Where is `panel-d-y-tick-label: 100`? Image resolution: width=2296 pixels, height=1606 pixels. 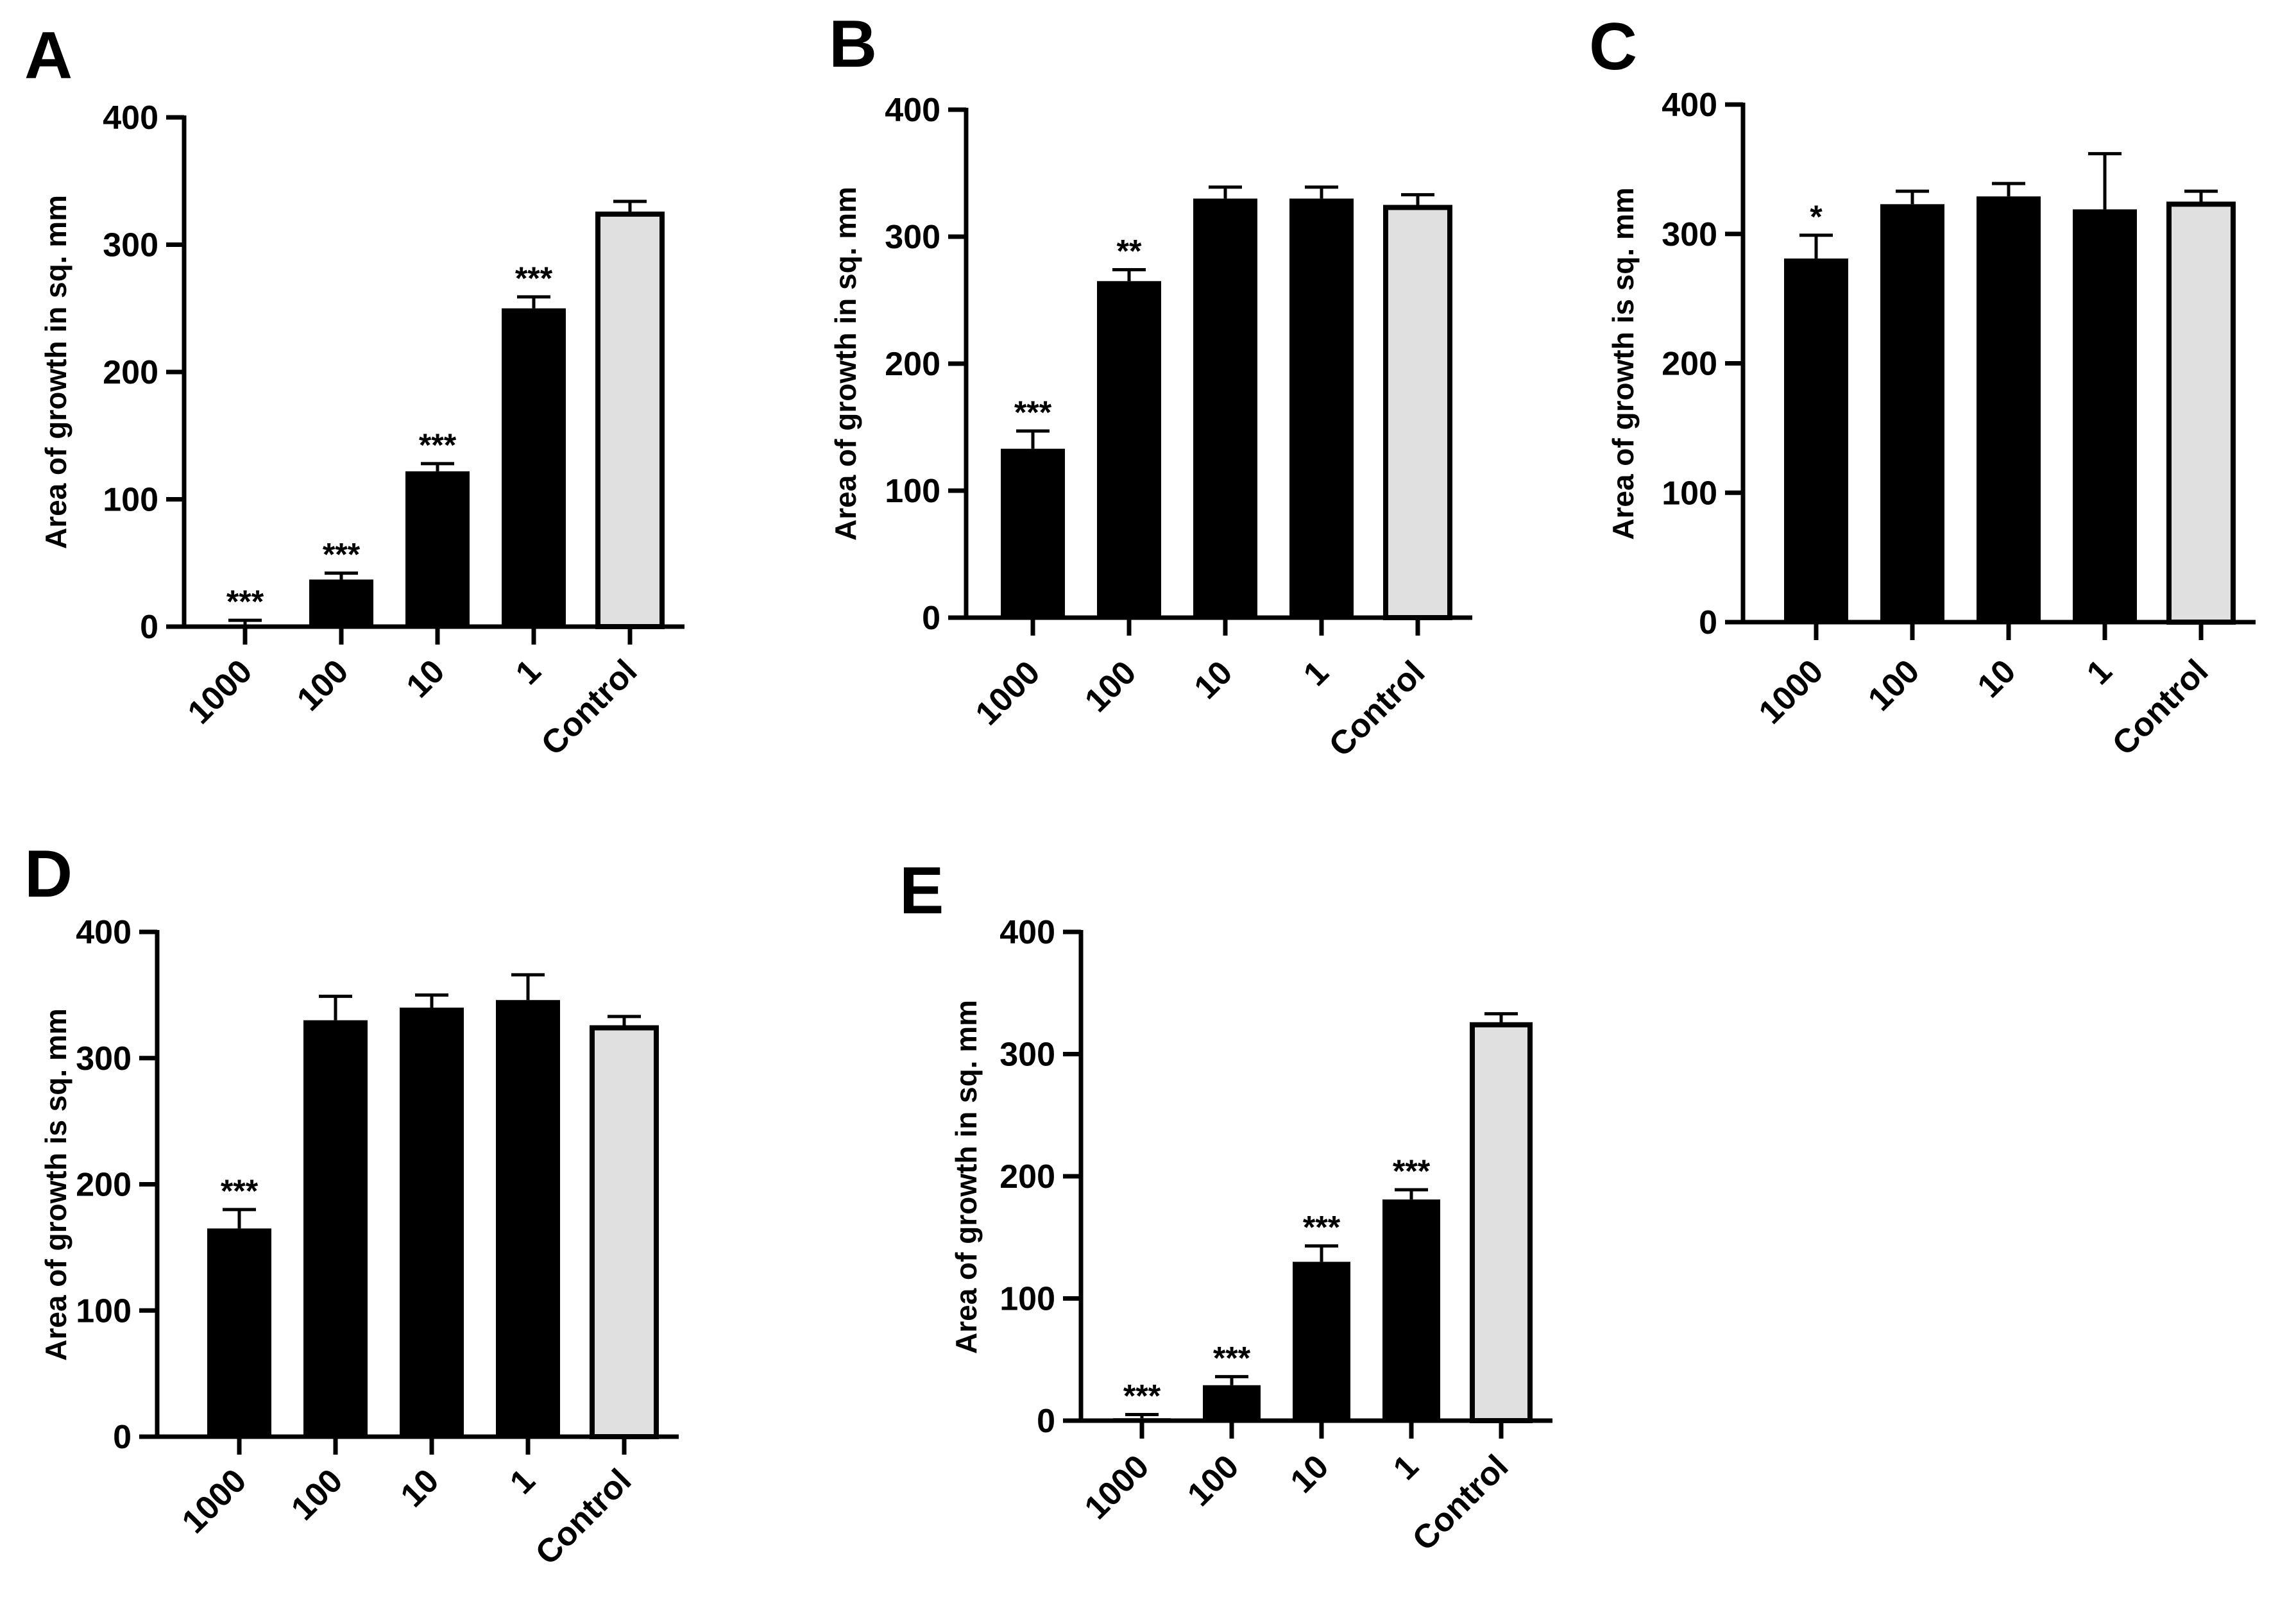 panel-d-y-tick-label: 100 is located at coordinates (104, 1311).